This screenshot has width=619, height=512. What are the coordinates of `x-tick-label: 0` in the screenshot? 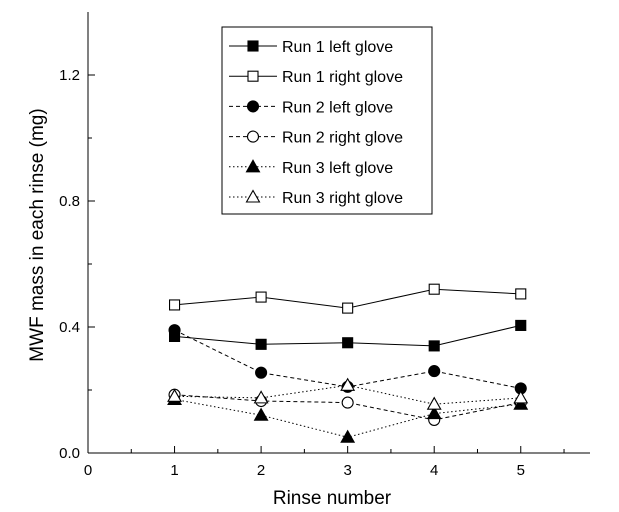 It's located at (88, 470).